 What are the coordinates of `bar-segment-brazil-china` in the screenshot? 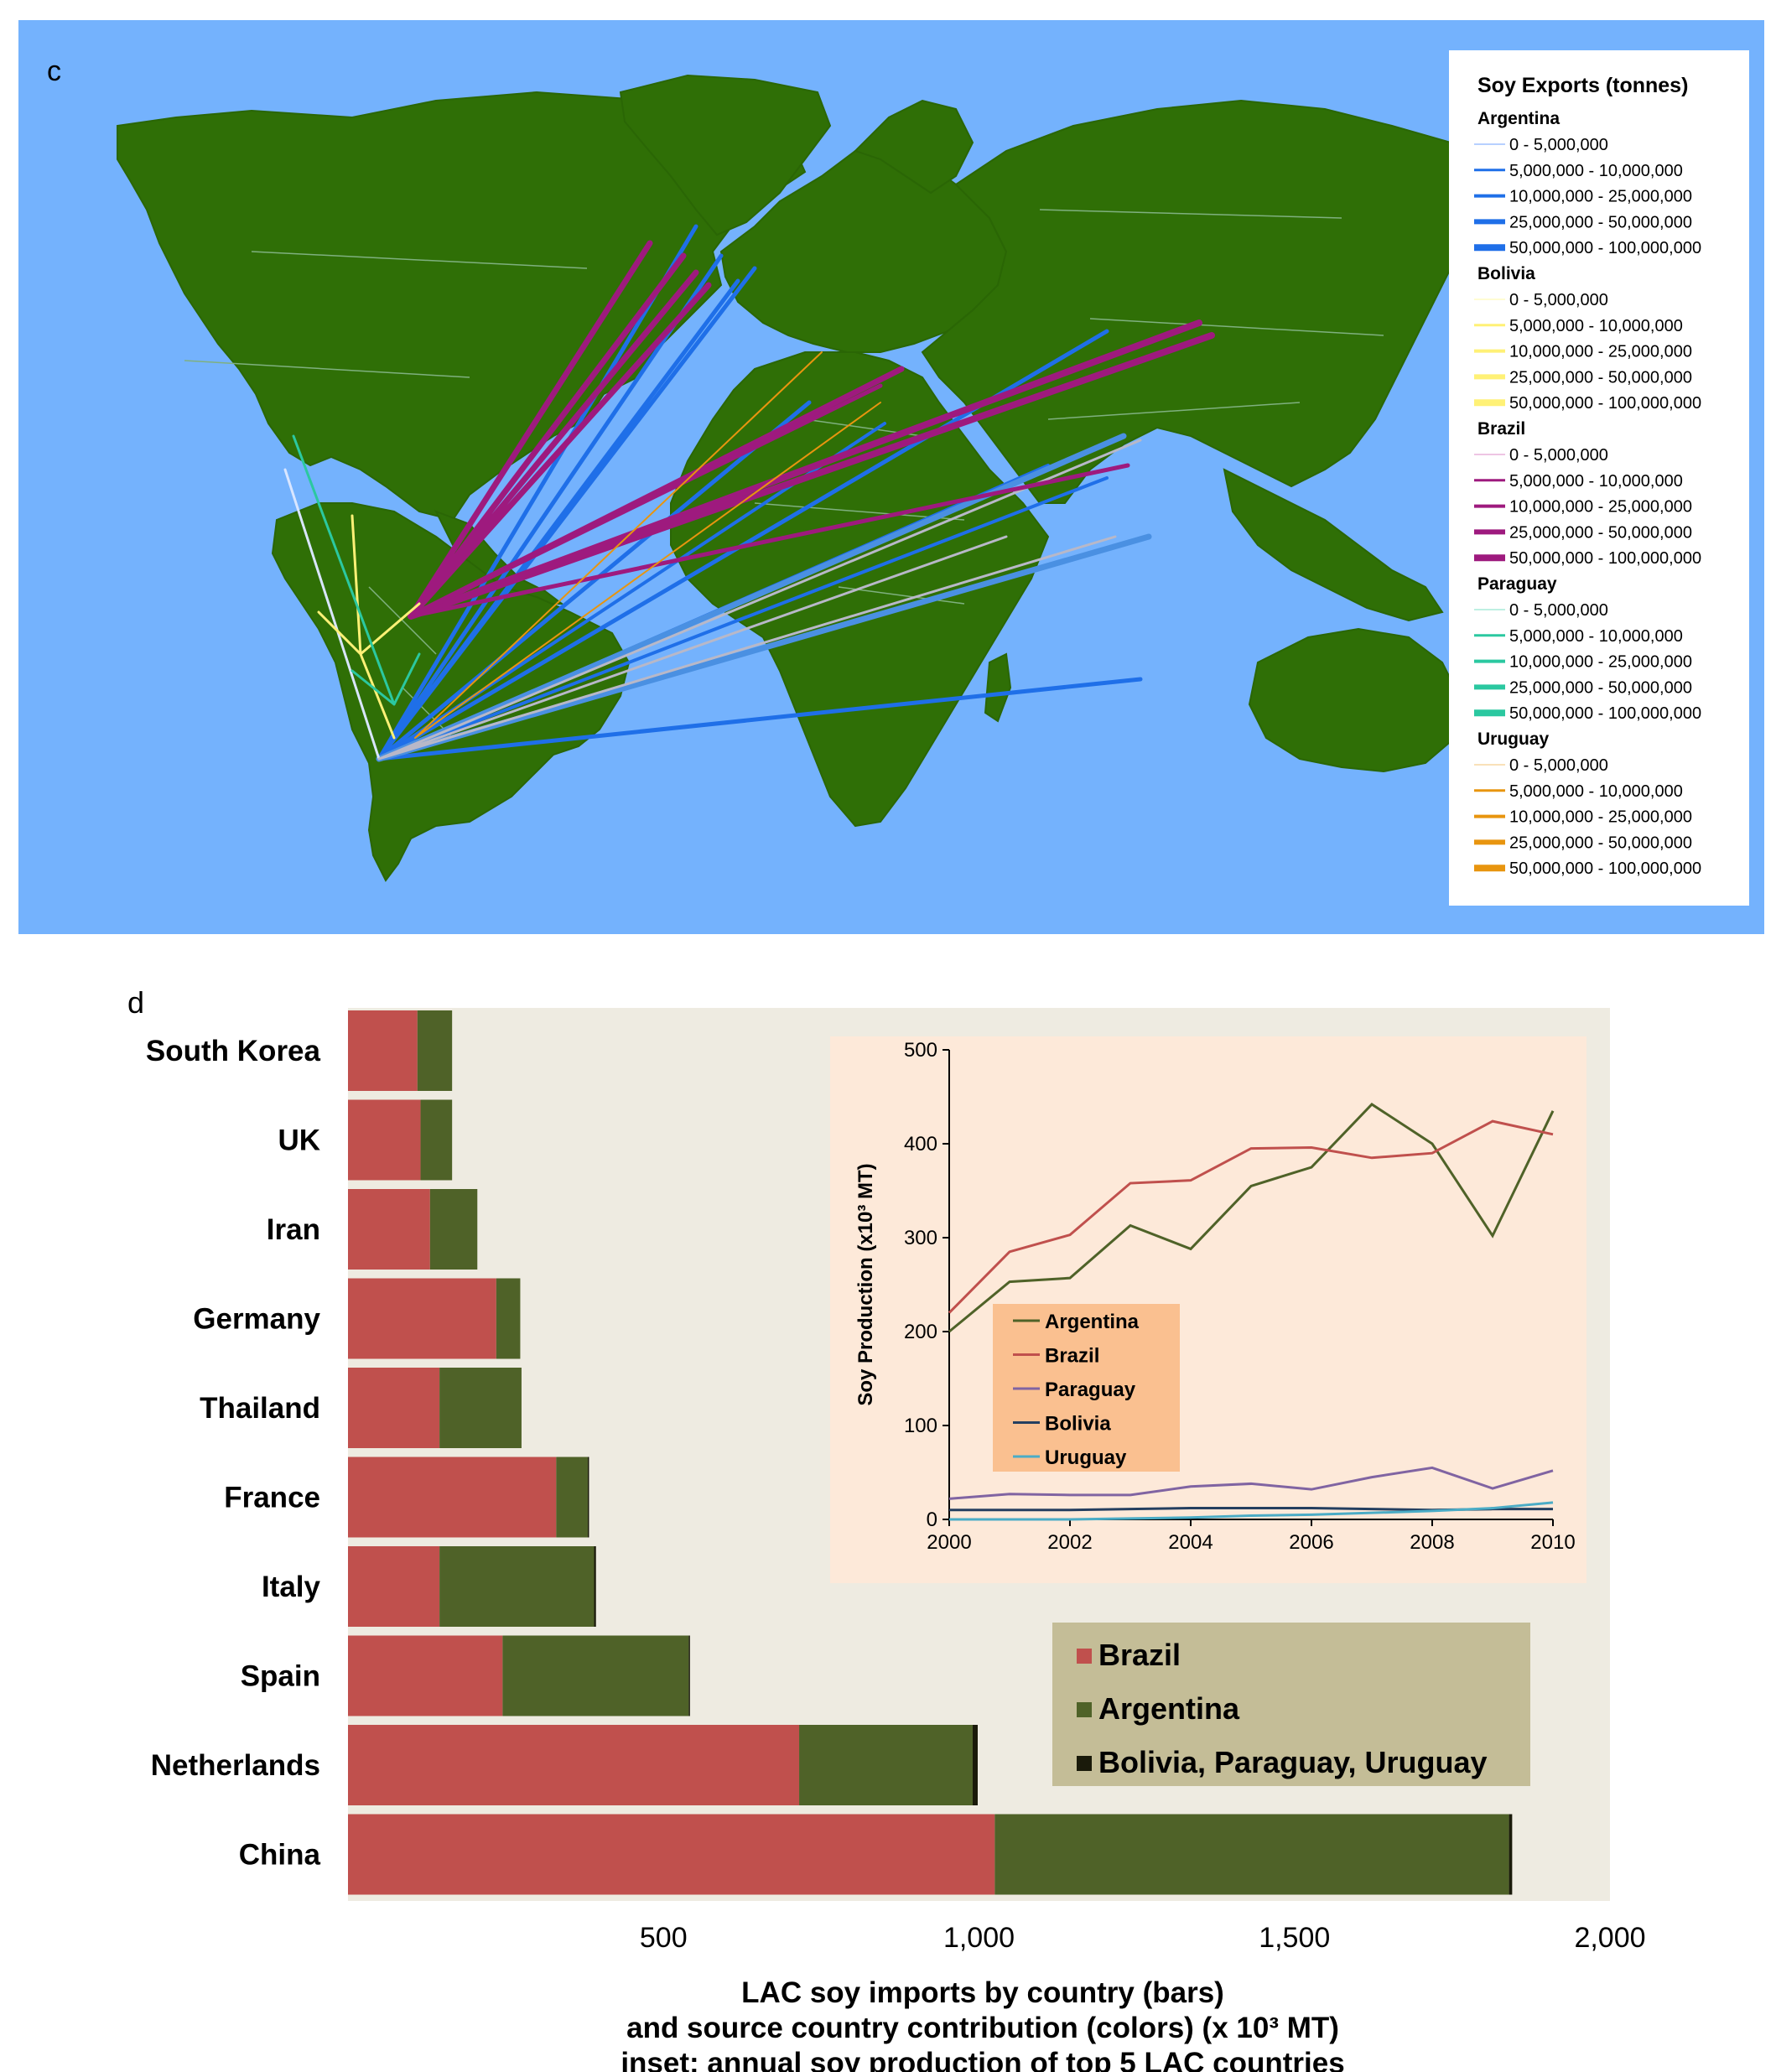 It's located at (671, 1855).